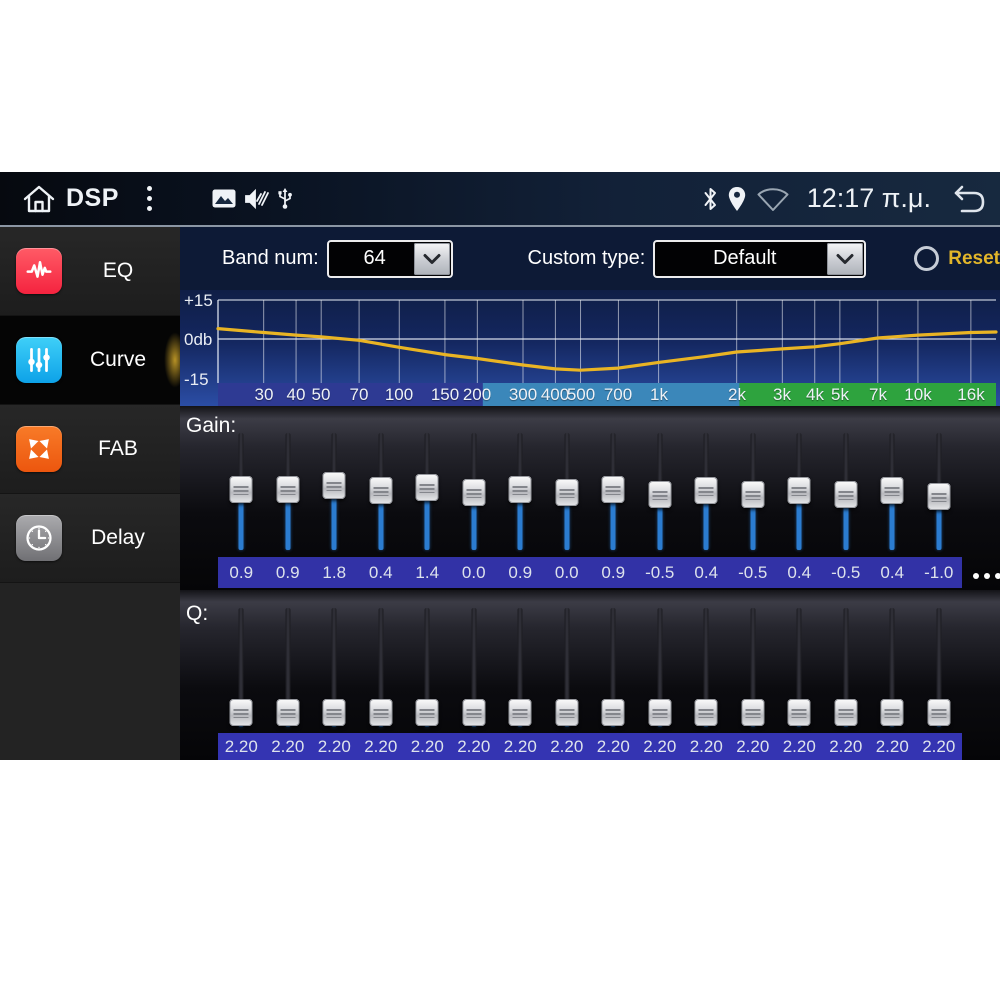 This screenshot has height=1000, width=1000. What do you see at coordinates (90, 538) in the screenshot?
I see `sidebar-item-delay: Delay` at bounding box center [90, 538].